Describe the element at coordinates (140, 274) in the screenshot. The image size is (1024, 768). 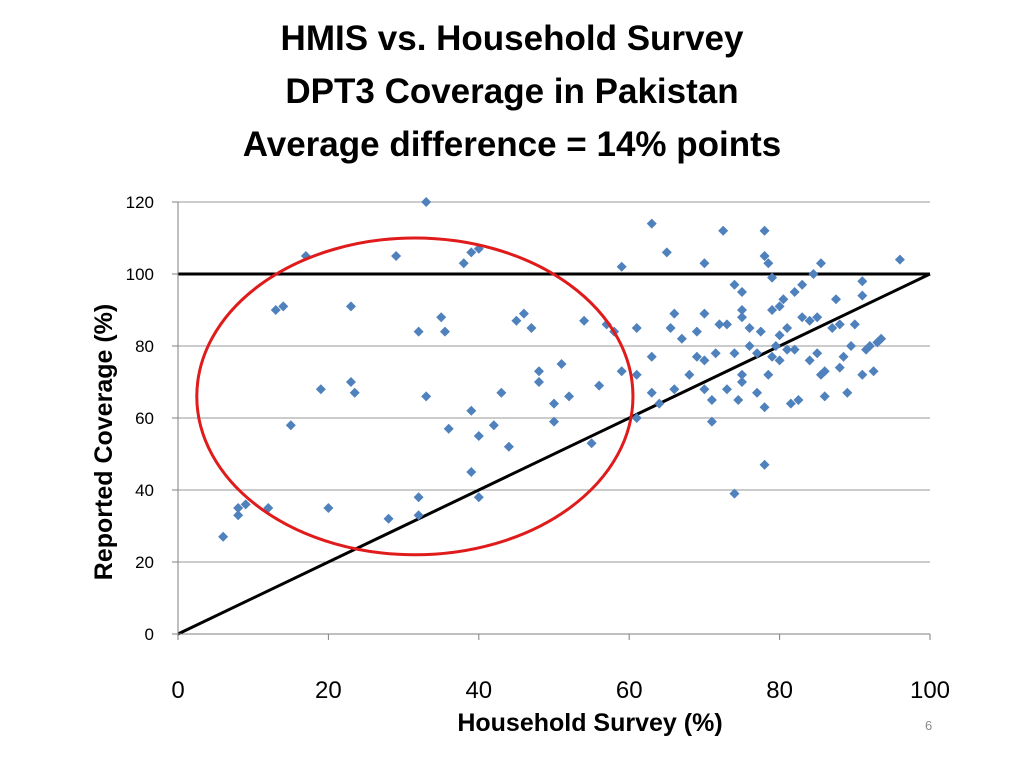
I see `y-tick-label: 100` at that location.